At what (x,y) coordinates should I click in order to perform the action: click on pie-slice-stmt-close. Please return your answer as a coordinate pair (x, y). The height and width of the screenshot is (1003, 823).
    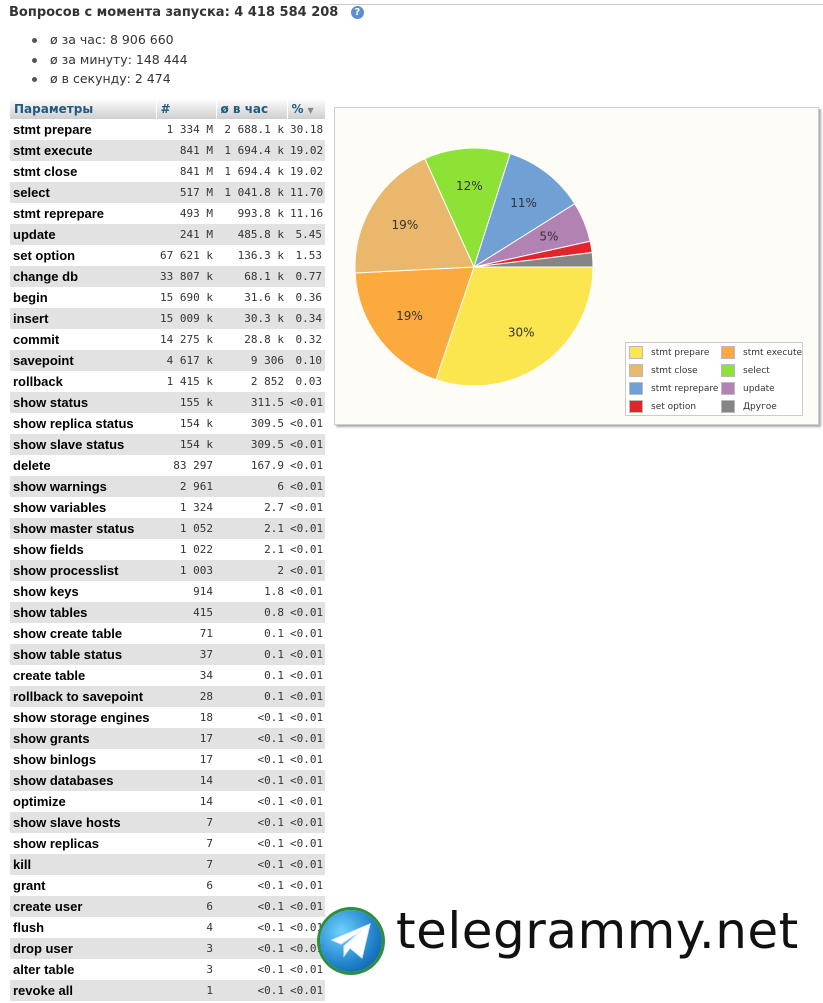
    Looking at the image, I should click on (414, 215).